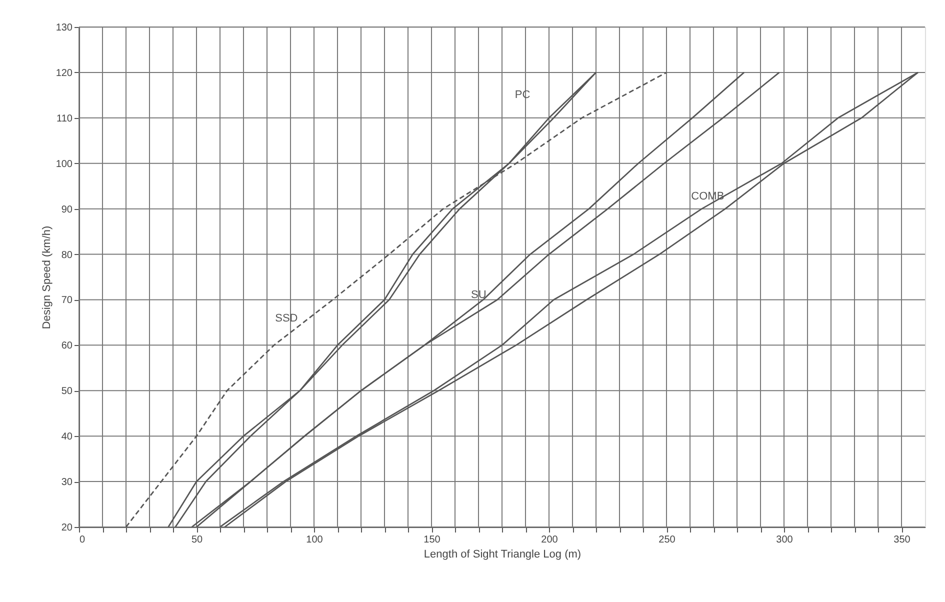  What do you see at coordinates (197, 540) in the screenshot?
I see `x-tick-label: 50` at bounding box center [197, 540].